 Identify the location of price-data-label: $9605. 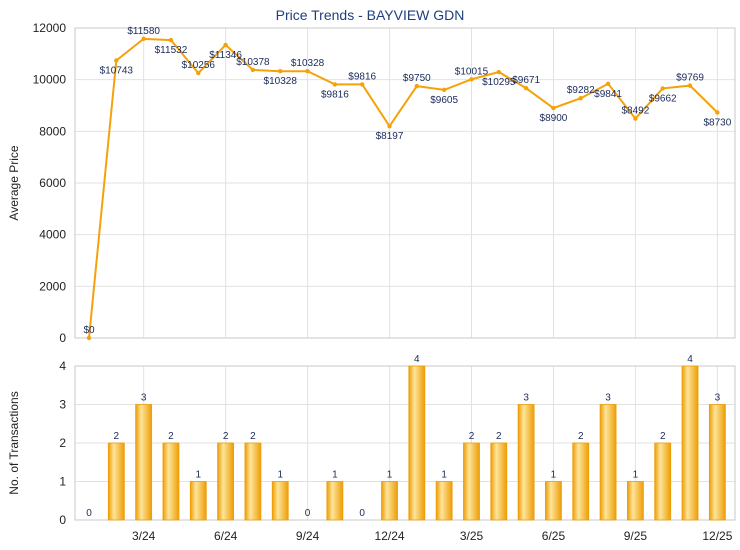
(444, 100).